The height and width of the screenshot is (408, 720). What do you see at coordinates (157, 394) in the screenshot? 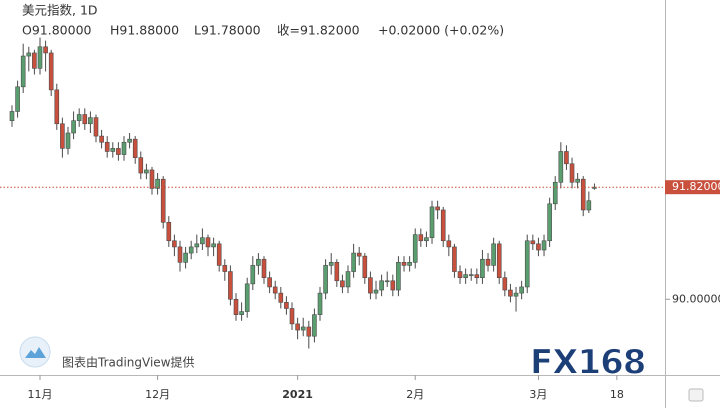
I see `x-tick-label: 12月` at bounding box center [157, 394].